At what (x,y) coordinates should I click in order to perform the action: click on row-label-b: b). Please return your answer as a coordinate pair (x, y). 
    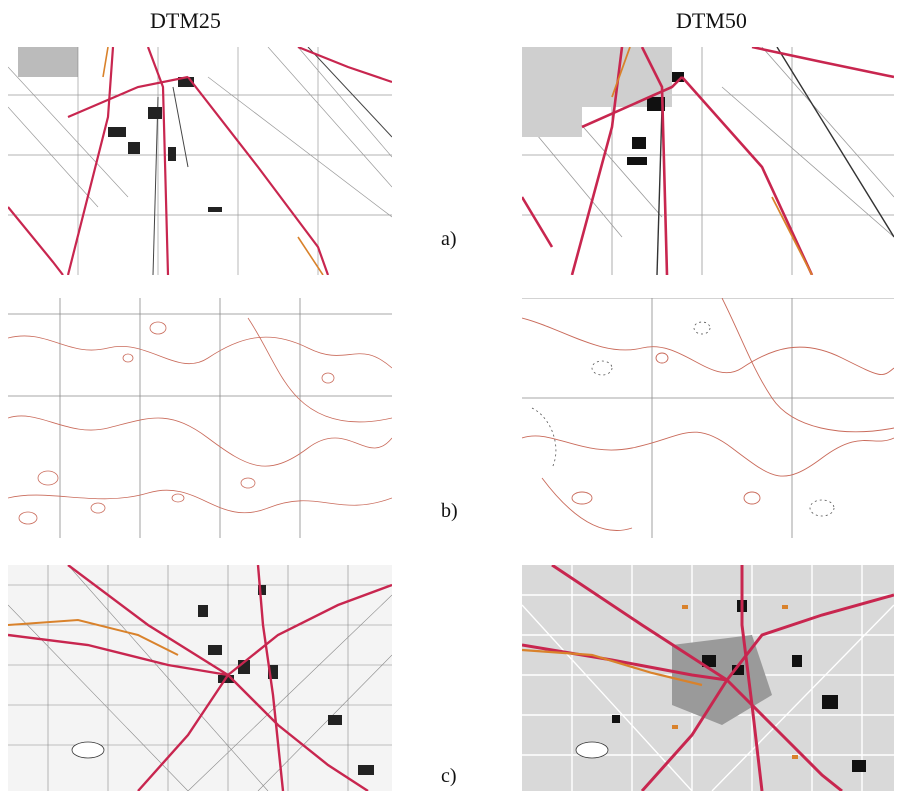
    Looking at the image, I should click on (449, 511).